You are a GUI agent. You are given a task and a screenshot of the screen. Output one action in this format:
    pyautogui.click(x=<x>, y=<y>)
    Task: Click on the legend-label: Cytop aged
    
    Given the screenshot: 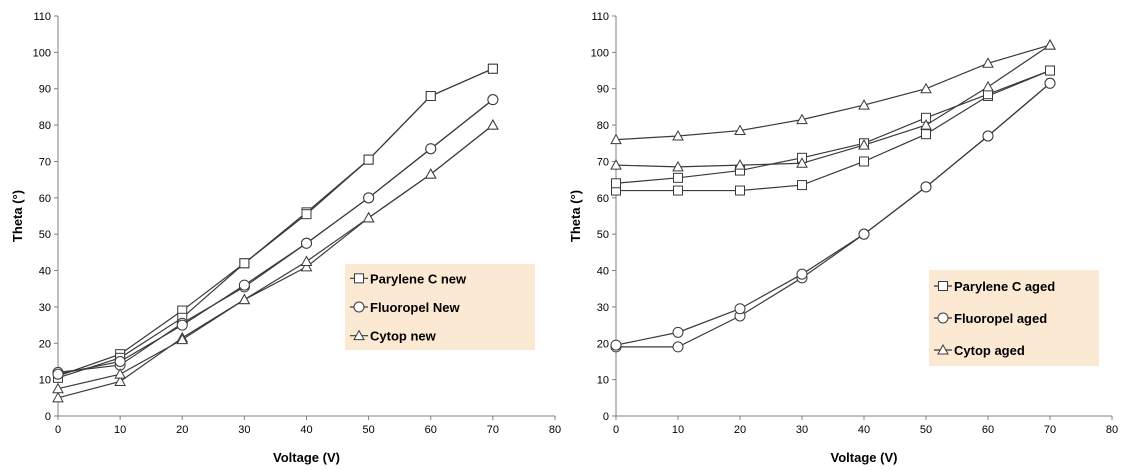 What is the action you would take?
    pyautogui.click(x=989, y=350)
    